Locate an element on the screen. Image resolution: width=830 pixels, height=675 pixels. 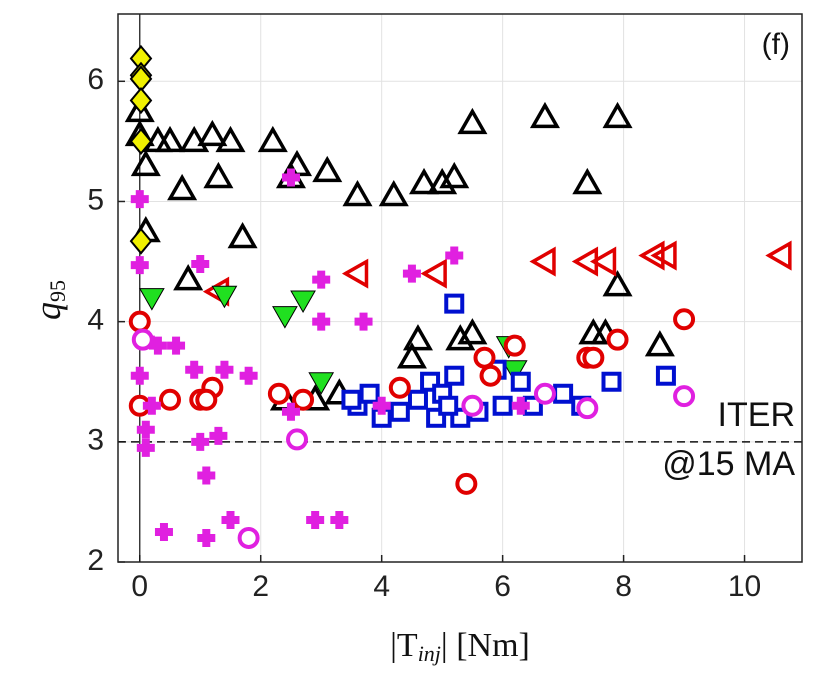
y-axis-label: q95 is located at coordinates (49, 300).